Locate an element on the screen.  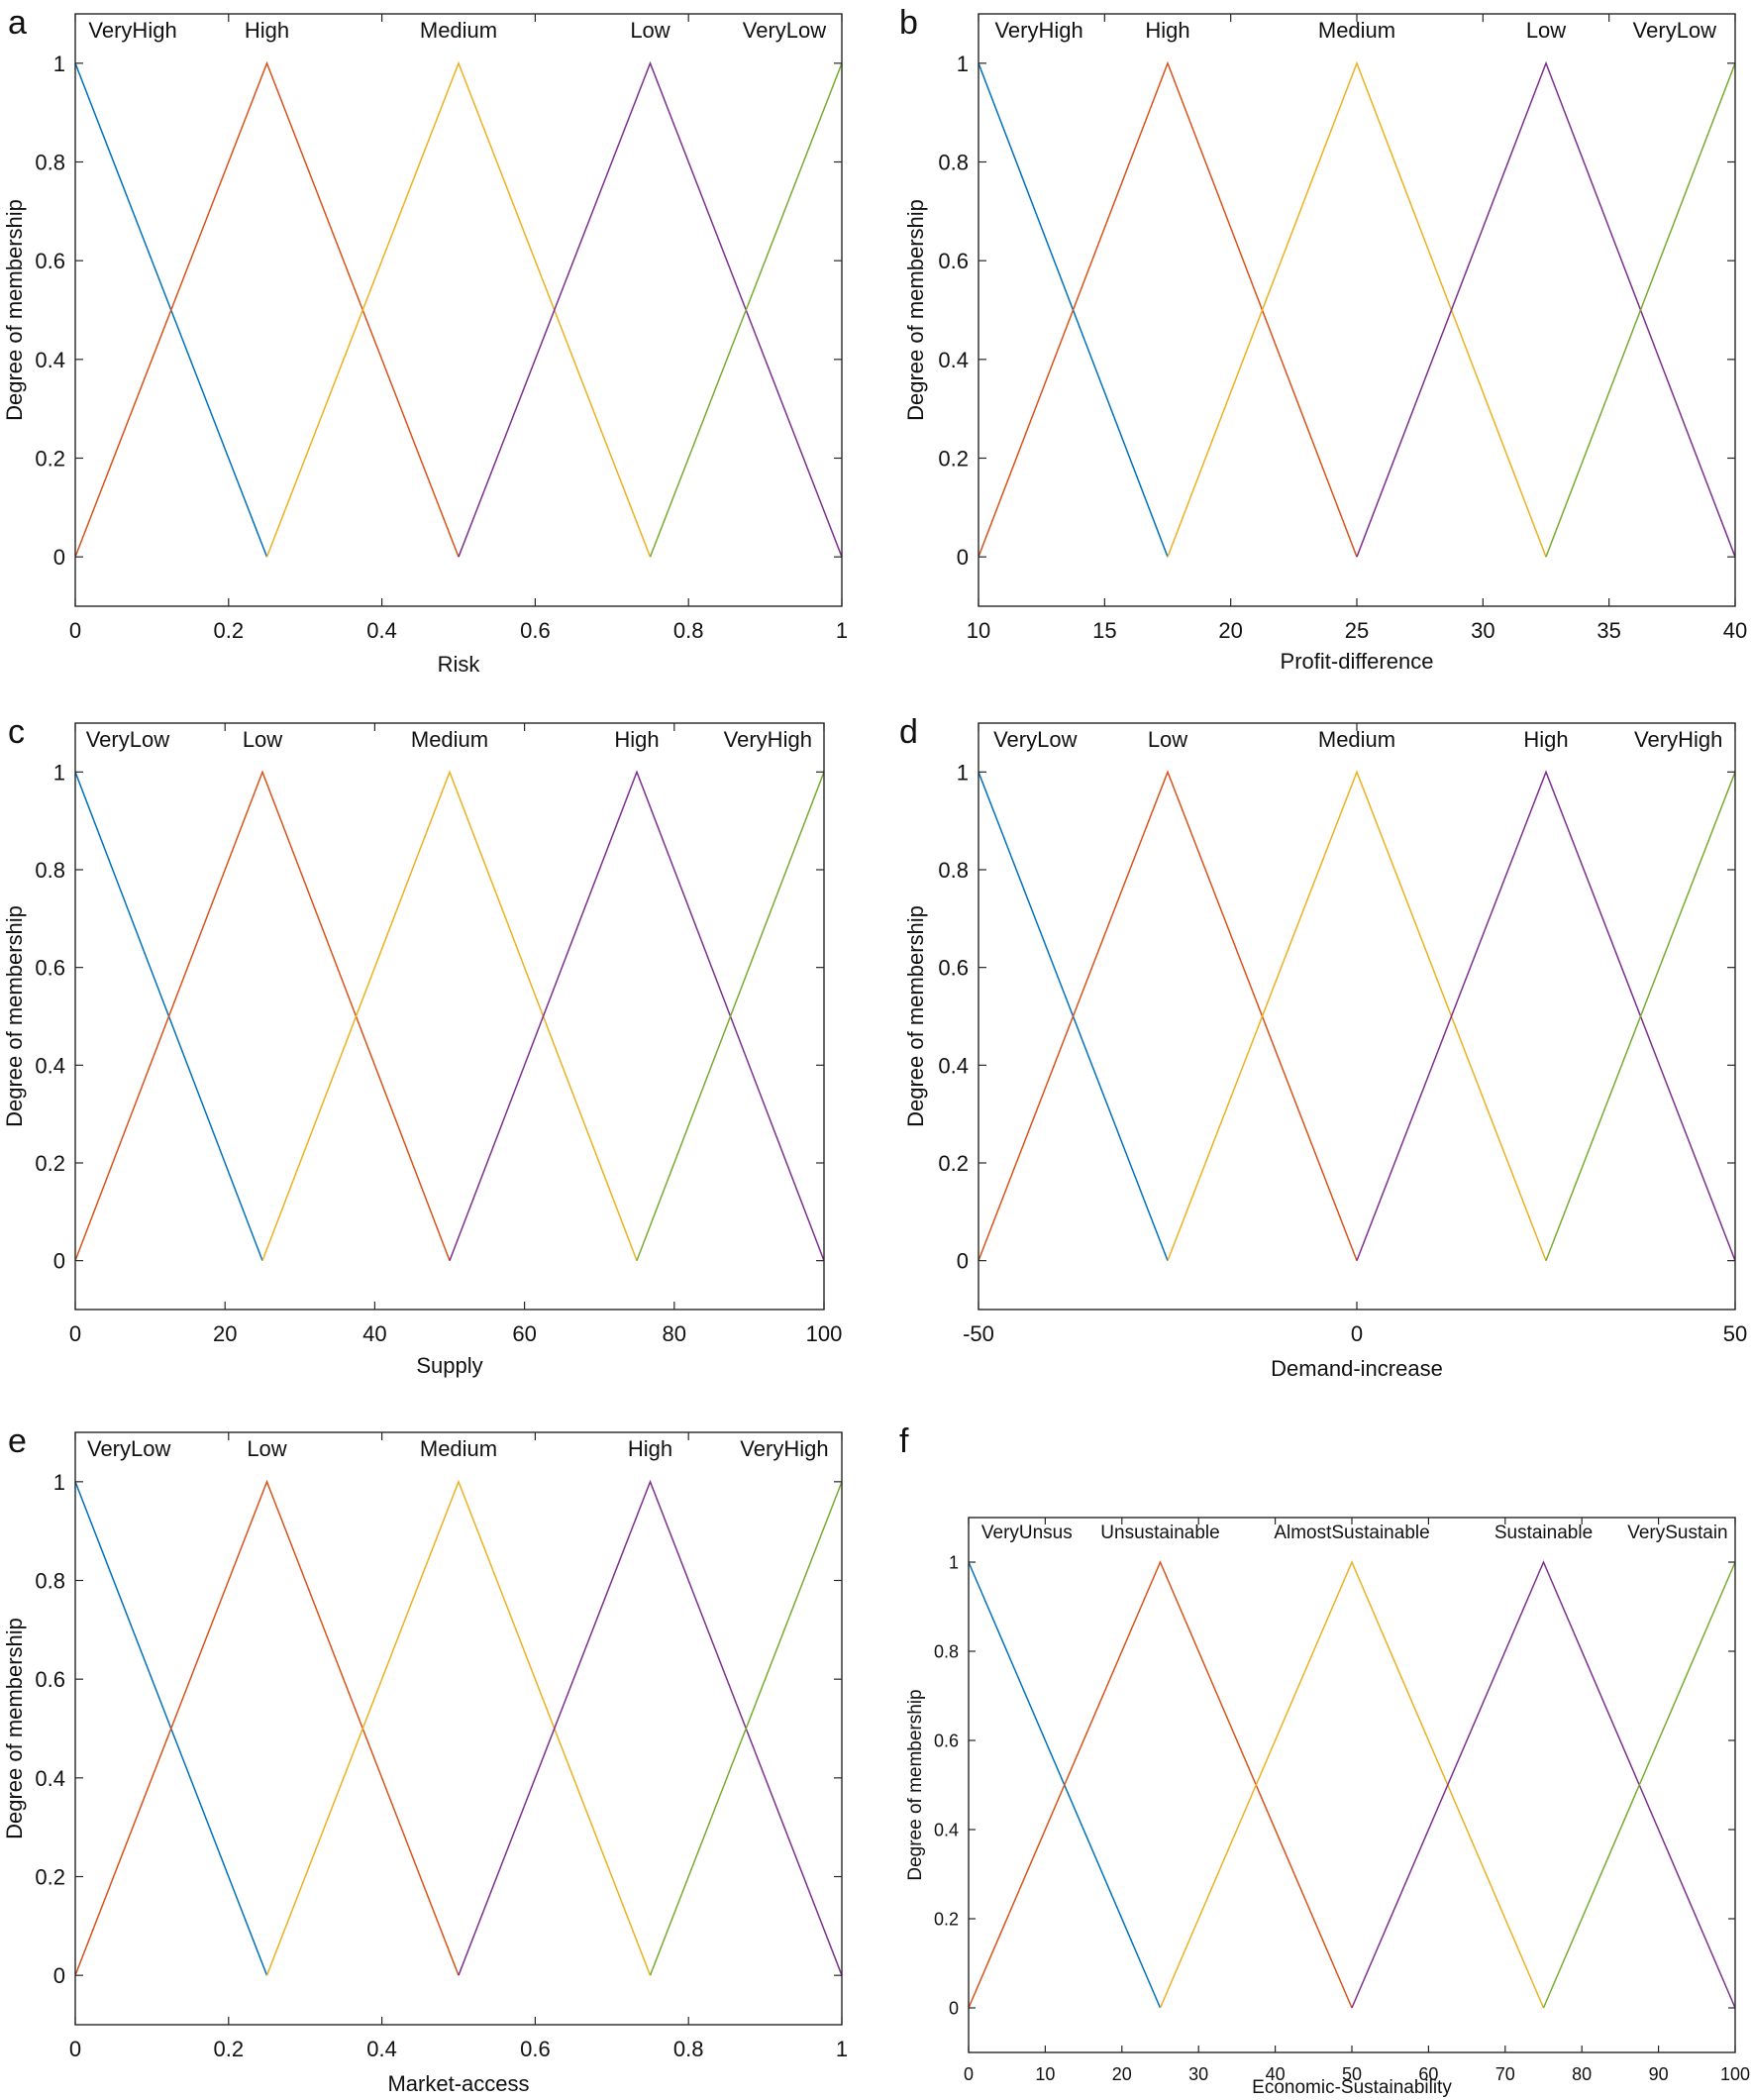
panel-label-a: a is located at coordinates (17, 23).